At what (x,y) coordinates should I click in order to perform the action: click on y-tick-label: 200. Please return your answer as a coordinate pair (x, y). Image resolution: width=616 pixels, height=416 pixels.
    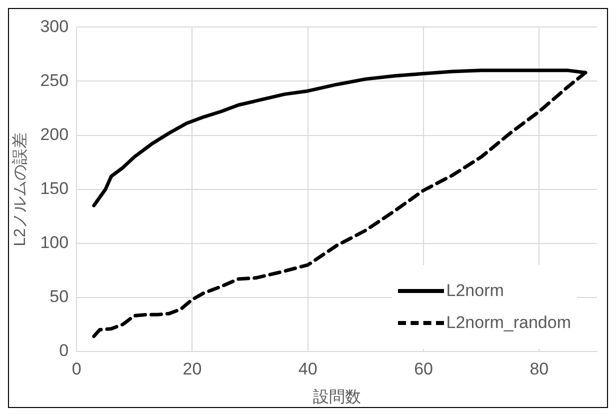
    Looking at the image, I should click on (54, 134).